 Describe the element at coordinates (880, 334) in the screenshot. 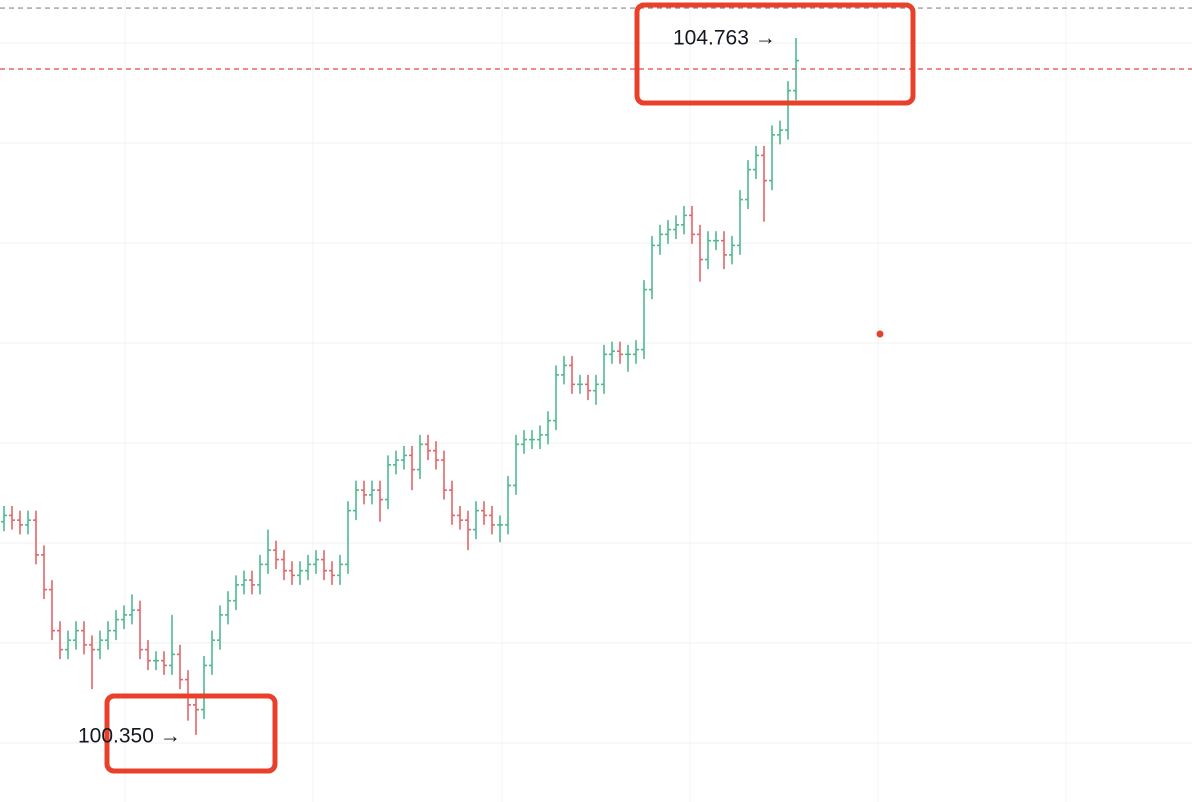

I see `marker-dot` at that location.